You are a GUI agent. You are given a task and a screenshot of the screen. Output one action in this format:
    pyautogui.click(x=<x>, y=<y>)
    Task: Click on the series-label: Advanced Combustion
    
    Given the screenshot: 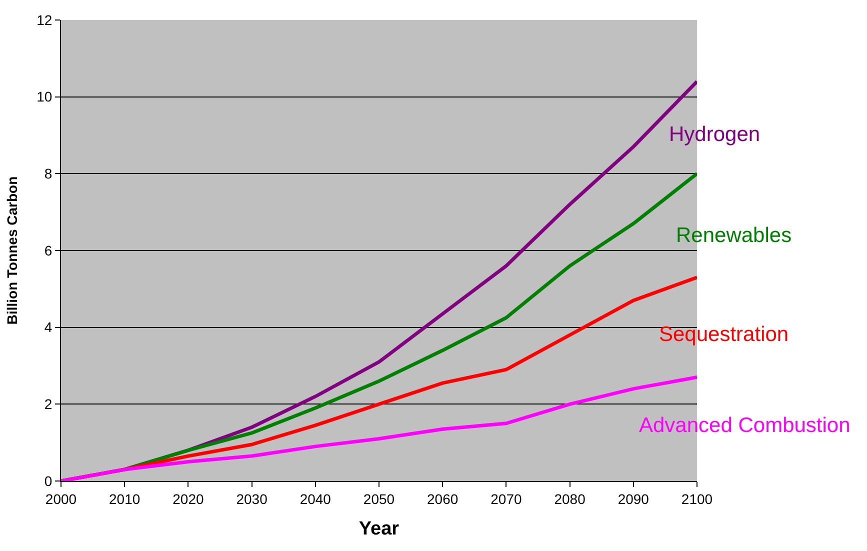 What is the action you would take?
    pyautogui.click(x=744, y=425)
    